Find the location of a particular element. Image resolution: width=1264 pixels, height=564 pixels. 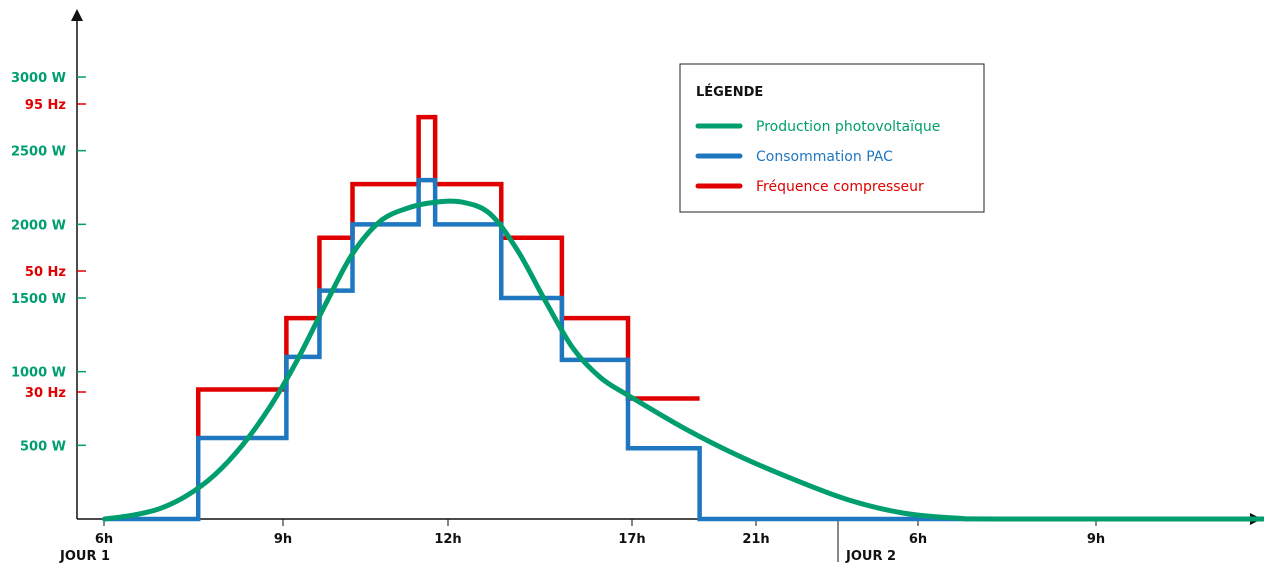

x-tick-label: 21h is located at coordinates (755, 539).